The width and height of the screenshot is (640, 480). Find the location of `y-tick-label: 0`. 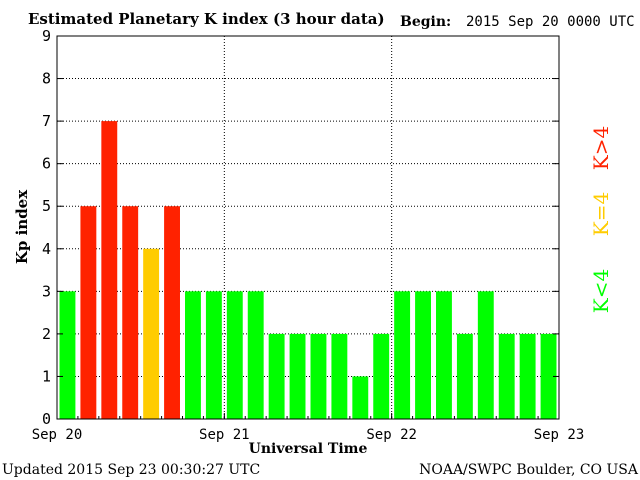

y-tick-label: 0 is located at coordinates (46, 419).